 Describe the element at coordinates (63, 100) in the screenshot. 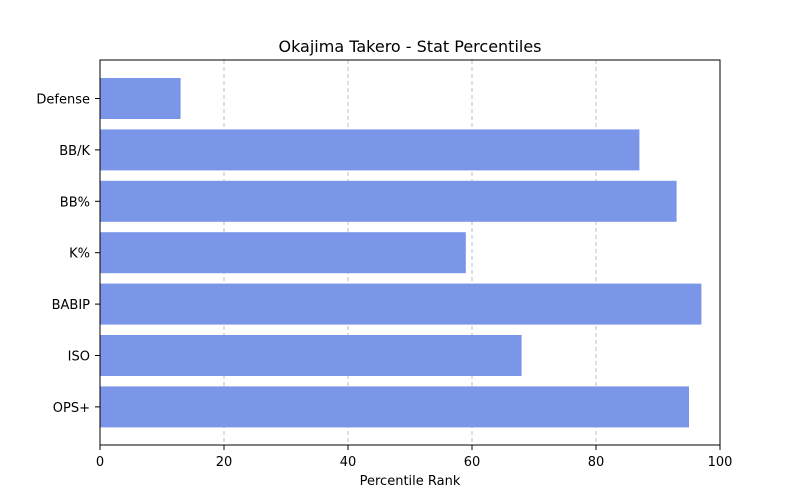

I see `y-tick-label: Defense` at that location.